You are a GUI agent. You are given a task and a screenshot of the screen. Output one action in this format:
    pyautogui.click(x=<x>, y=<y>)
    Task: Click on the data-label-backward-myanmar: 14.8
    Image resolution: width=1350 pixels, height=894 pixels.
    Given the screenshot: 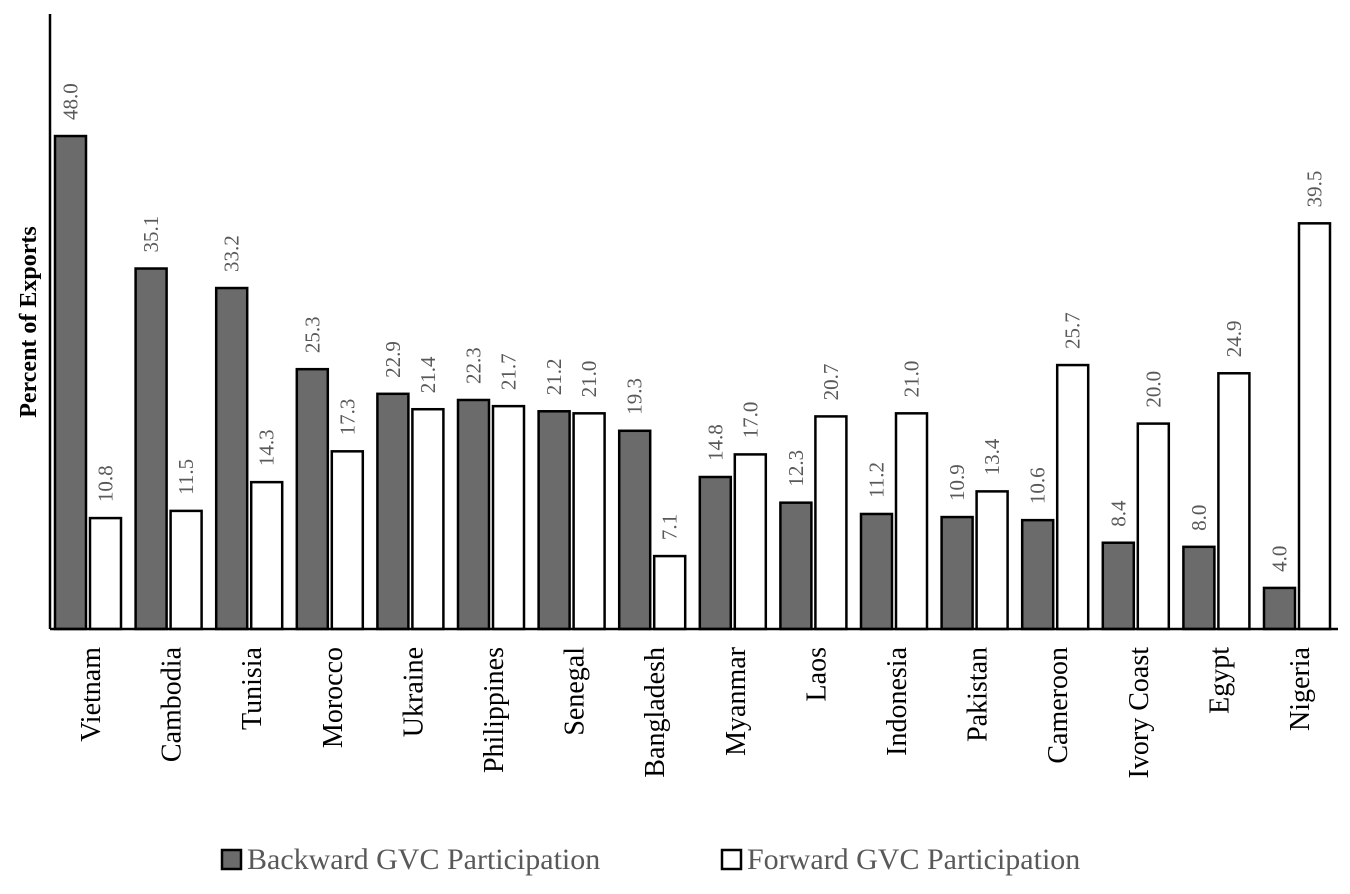 What is the action you would take?
    pyautogui.click(x=715, y=442)
    